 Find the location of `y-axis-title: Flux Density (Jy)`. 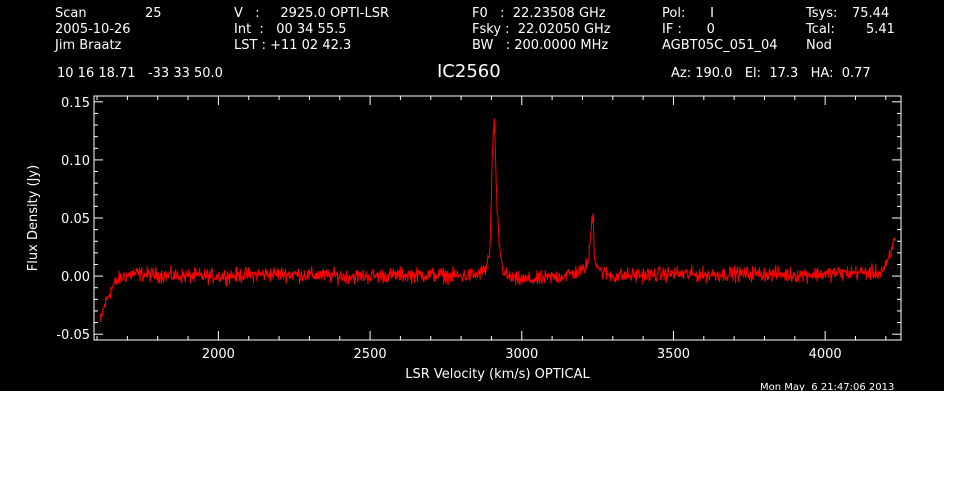

y-axis-title: Flux Density (Jy) is located at coordinates (33, 218).